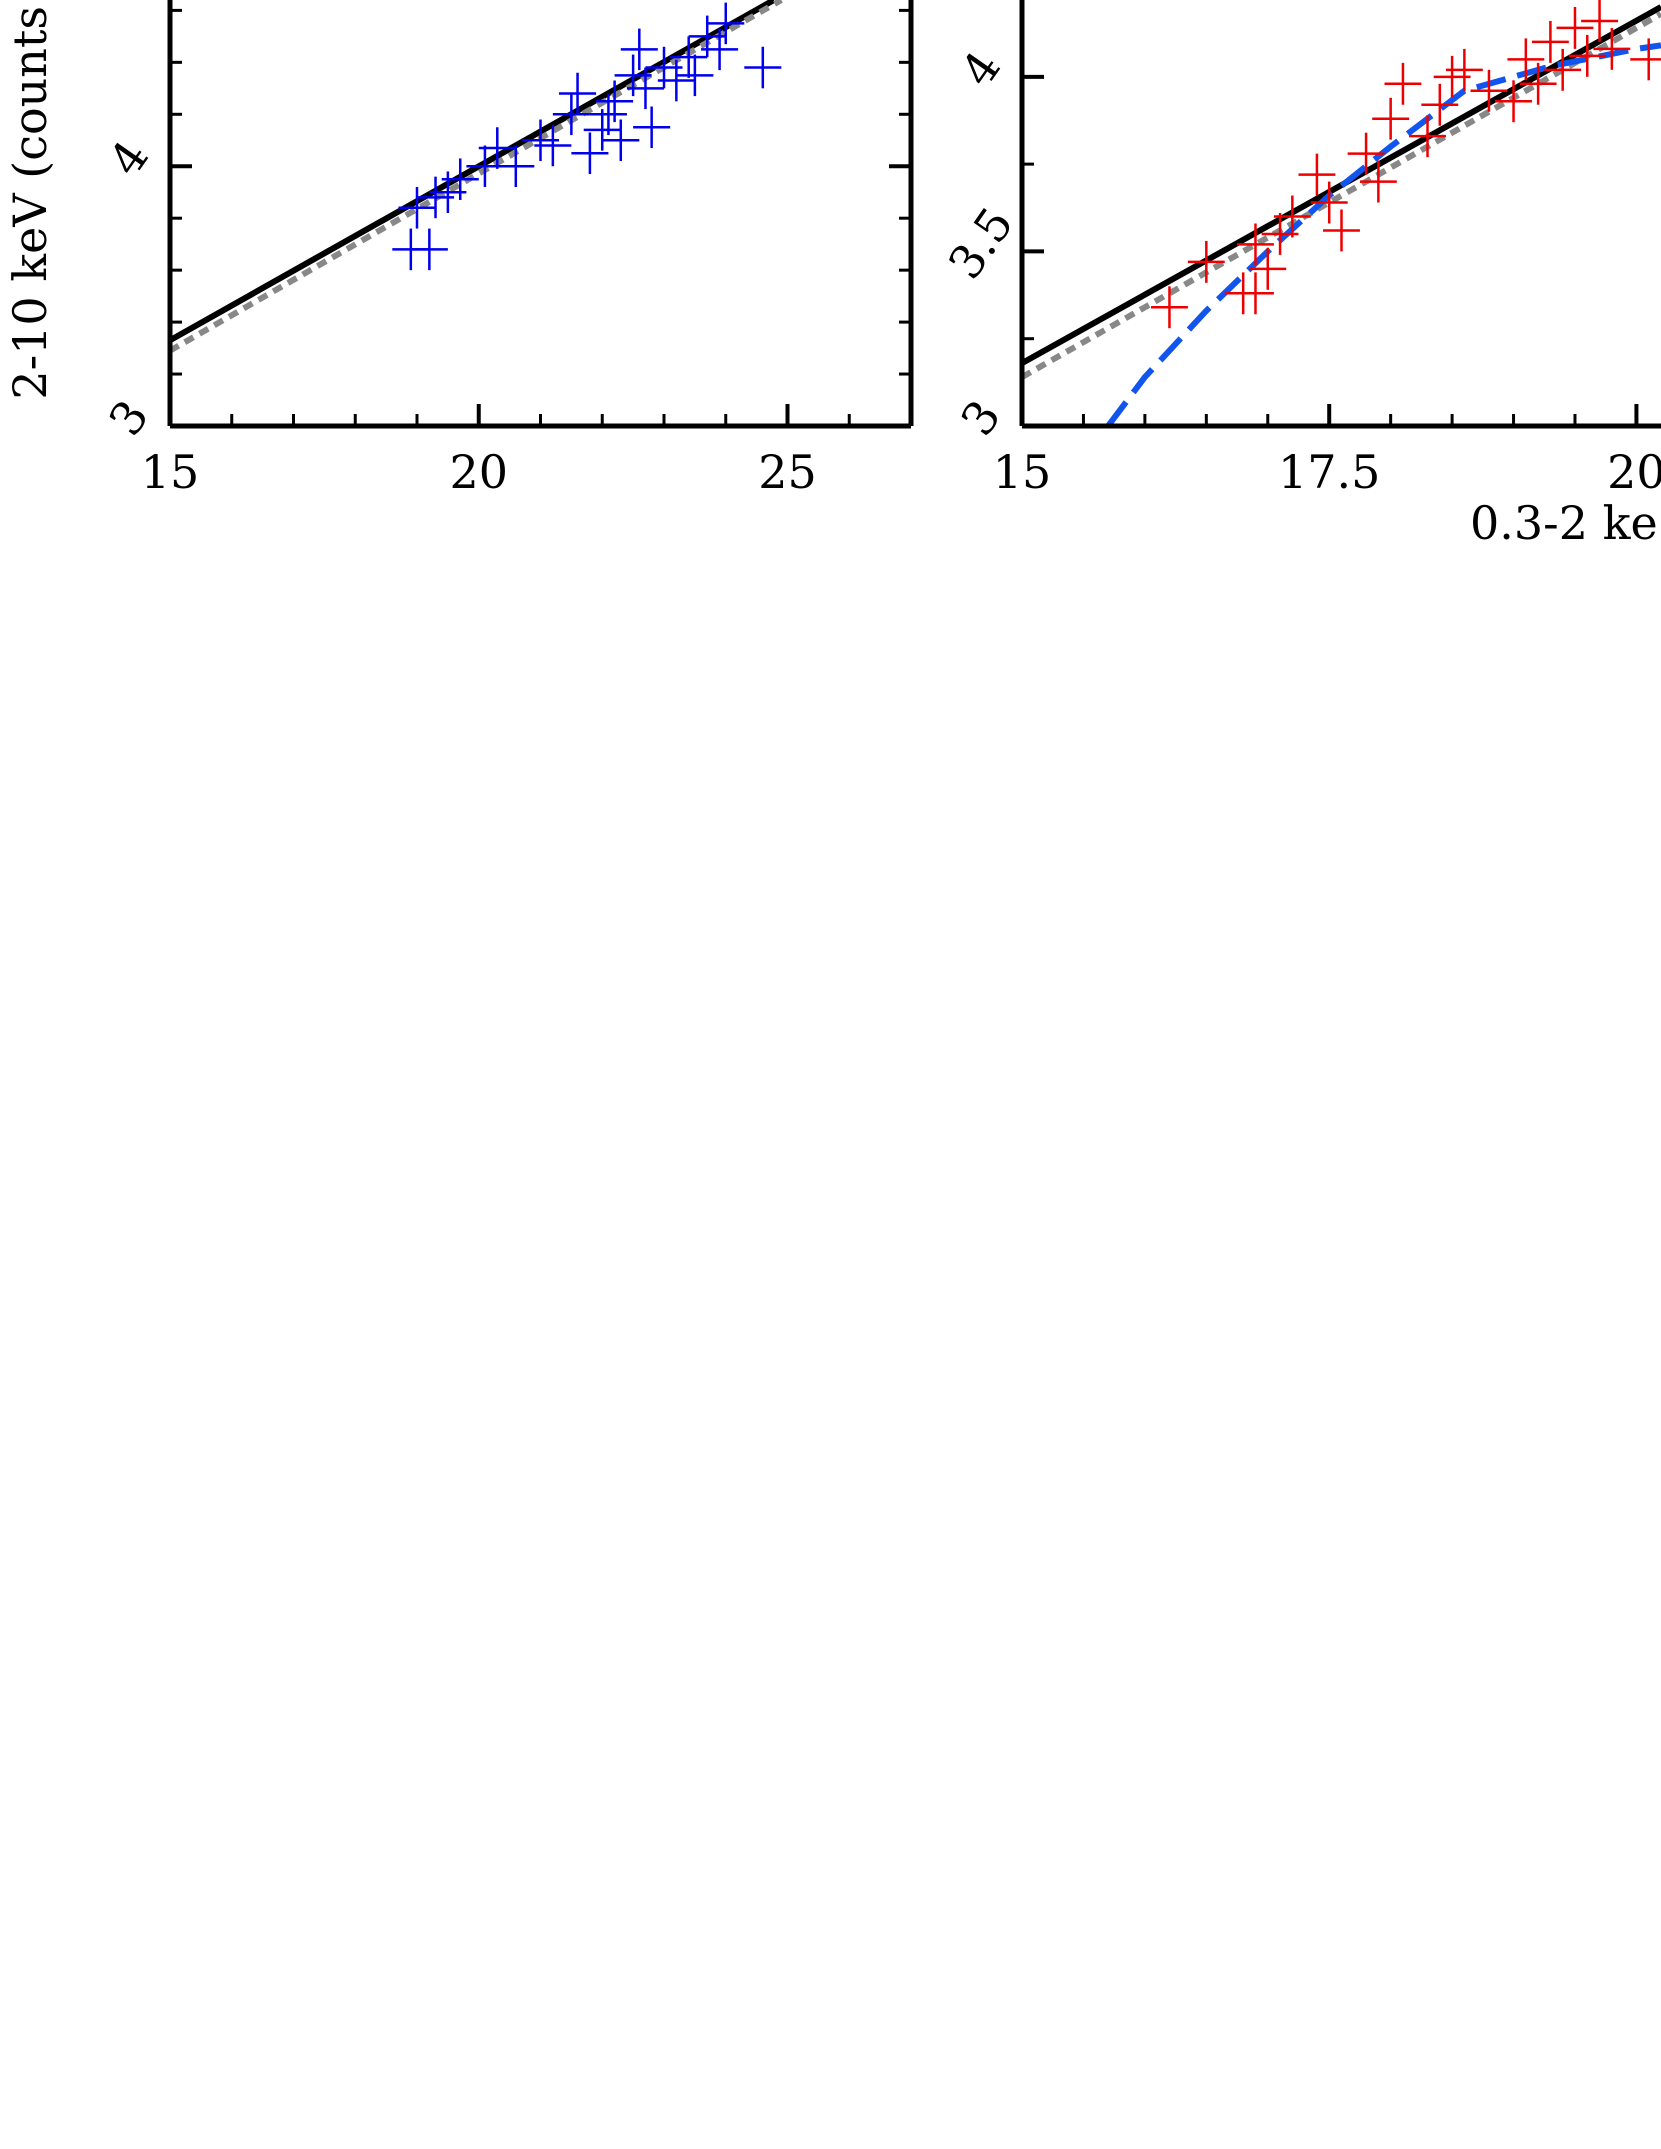 This screenshot has width=1661, height=2149. Describe the element at coordinates (981, 243) in the screenshot. I see `y-tick-label: 3.5` at that location.